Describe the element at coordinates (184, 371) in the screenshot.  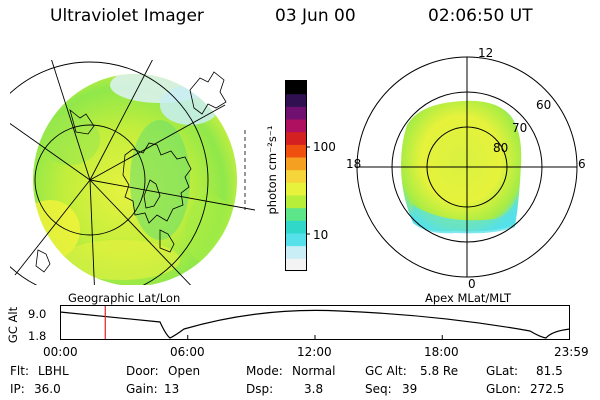
I see `info-door-value: Open` at that location.